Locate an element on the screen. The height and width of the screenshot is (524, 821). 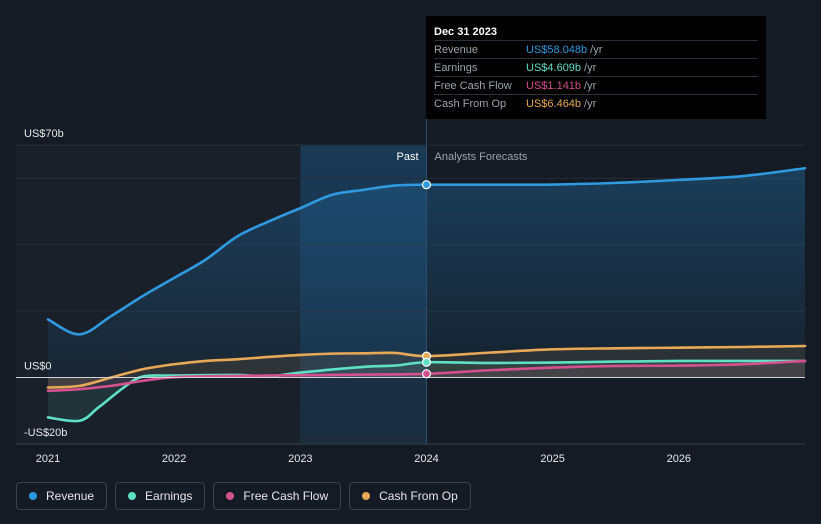
legend-label: Earnings is located at coordinates (169, 496).